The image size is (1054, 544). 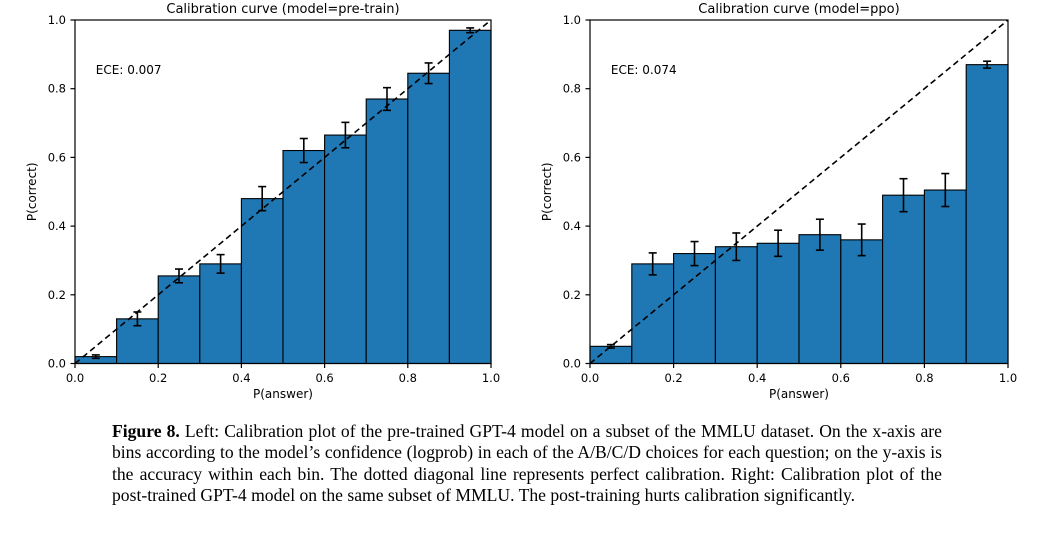 What do you see at coordinates (129, 70) in the screenshot?
I see `ece-annotation: ECE: 0.007` at bounding box center [129, 70].